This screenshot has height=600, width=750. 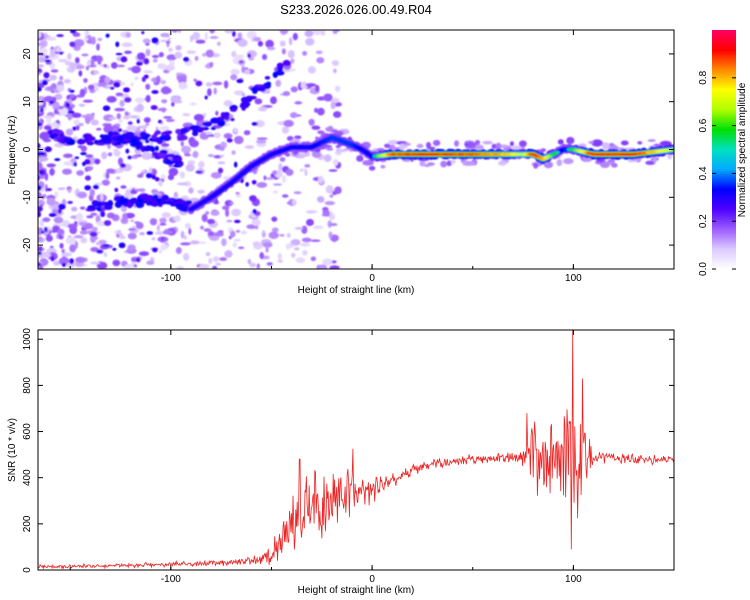 What do you see at coordinates (703, 173) in the screenshot?
I see `colorbar-tick-label: 0.4` at bounding box center [703, 173].